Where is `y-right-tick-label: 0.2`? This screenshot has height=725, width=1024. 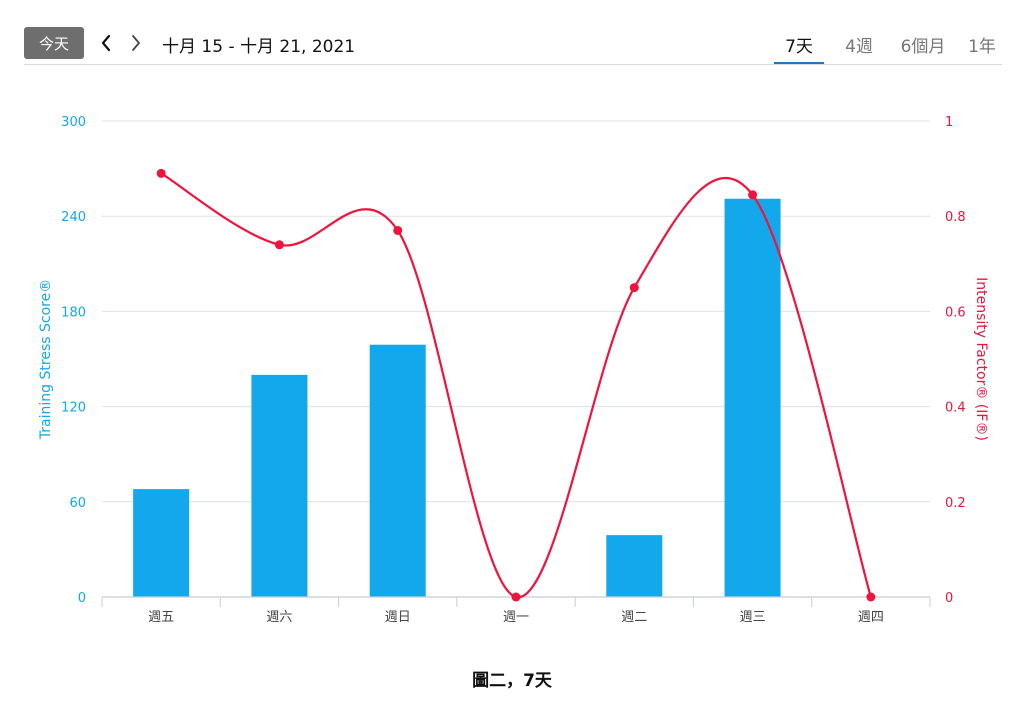 y-right-tick-label: 0.2 is located at coordinates (955, 503).